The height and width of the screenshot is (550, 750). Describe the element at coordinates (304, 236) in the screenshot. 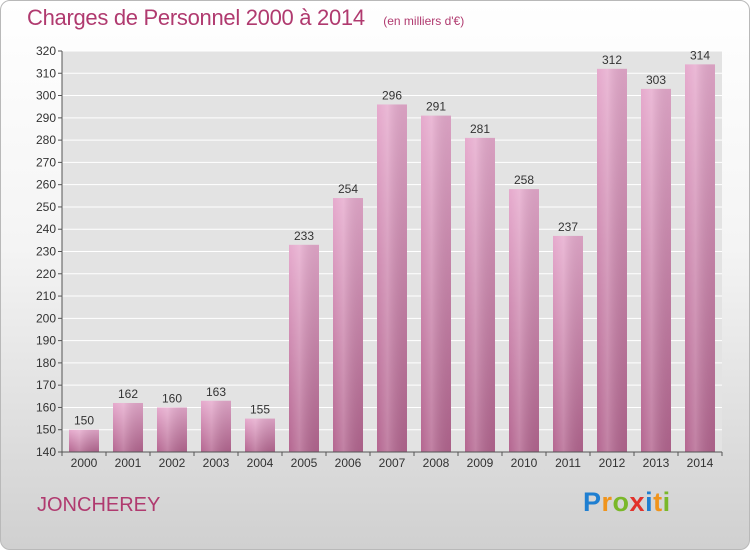

I see `data-label-2005: 233` at that location.